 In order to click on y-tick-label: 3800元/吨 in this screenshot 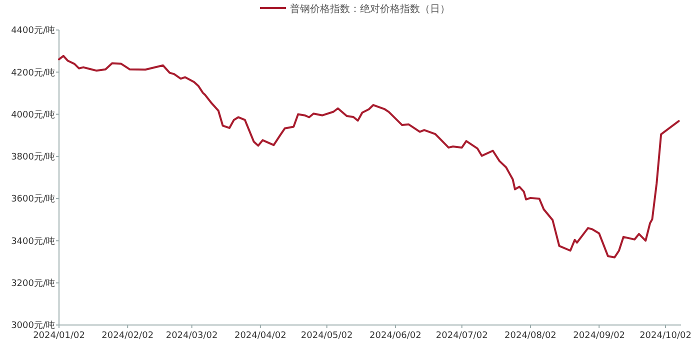, I will do `click(33, 157)`.